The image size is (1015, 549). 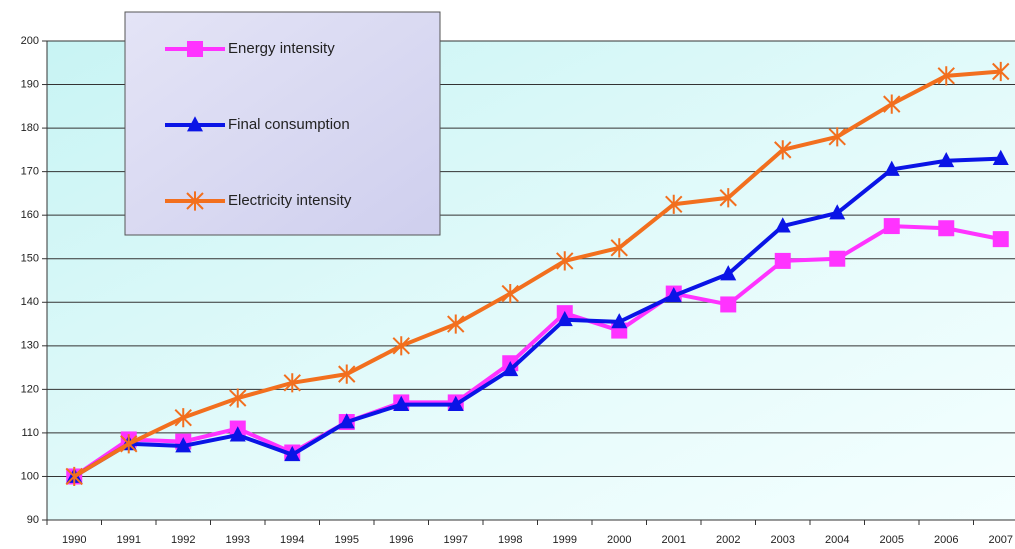 What do you see at coordinates (837, 540) in the screenshot?
I see `x-tick-label: 2004` at bounding box center [837, 540].